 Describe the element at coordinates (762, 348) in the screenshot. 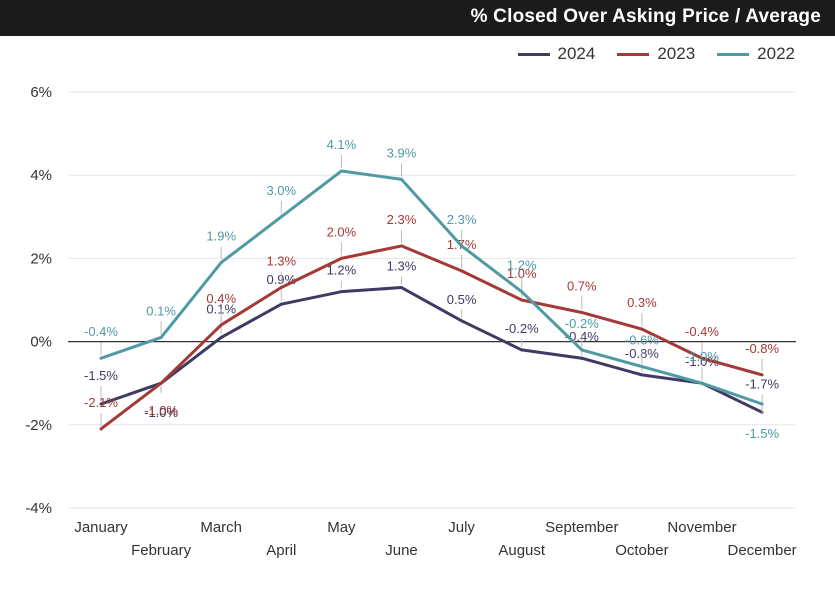

I see `data-label-2023: -0.8%` at that location.